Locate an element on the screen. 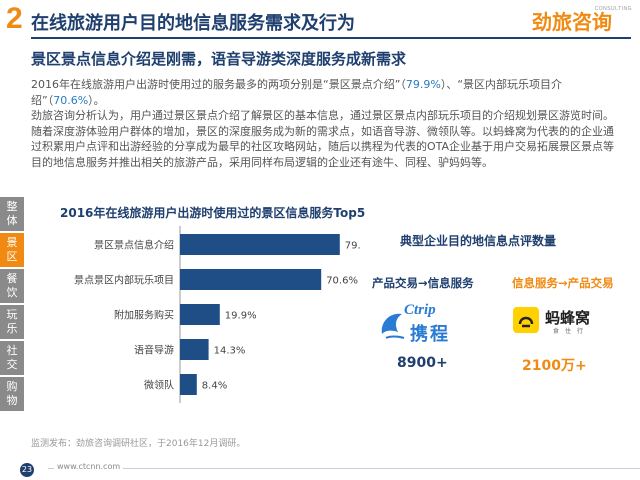 The height and width of the screenshot is (480, 640). p1-text-a: 2016年在线旅游用户出游时使用过的服务最多的两项分别是“景区景点介绍”（ is located at coordinates (218, 84).